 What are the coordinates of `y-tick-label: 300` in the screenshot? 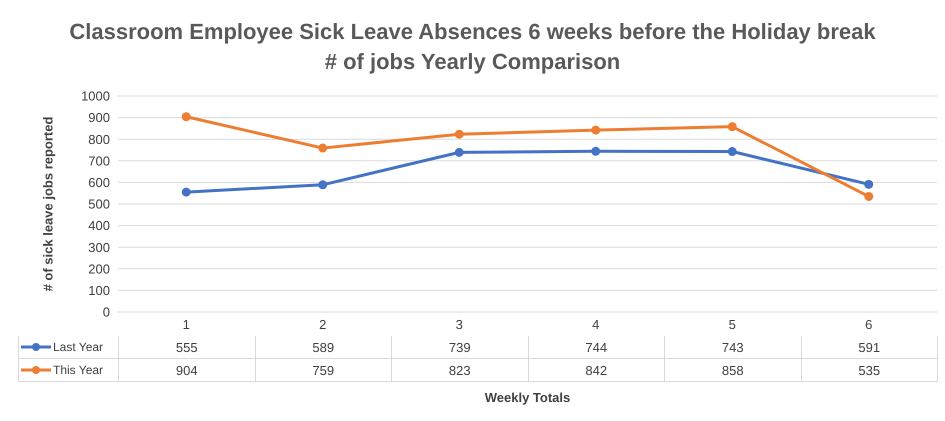 It's located at (99, 247).